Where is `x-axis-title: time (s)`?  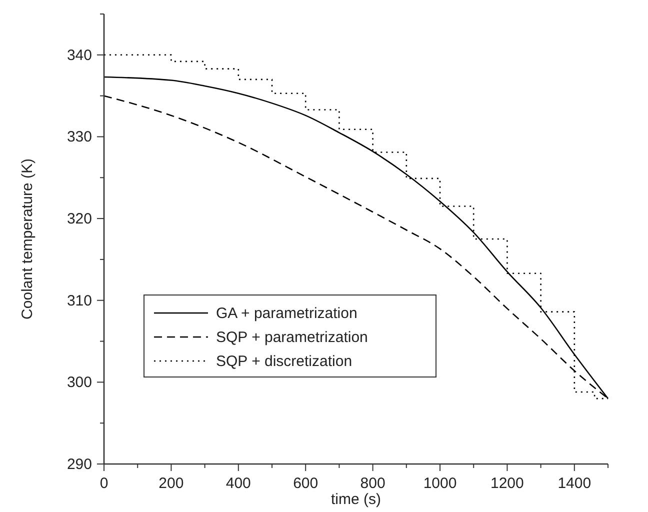
x-axis-title: time (s) is located at coordinates (356, 499).